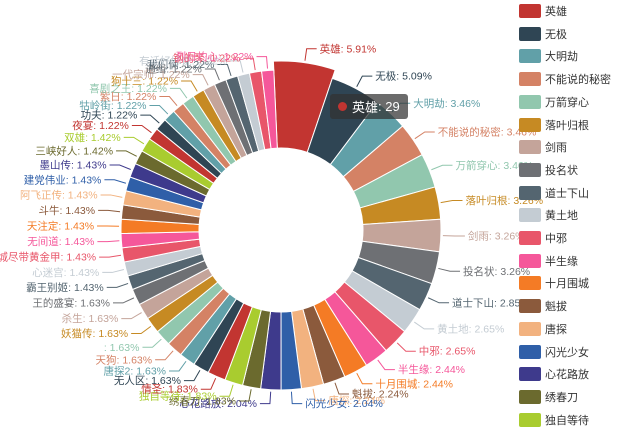 This screenshot has width=640, height=446. Describe the element at coordinates (74, 150) in the screenshot. I see `slice-label: 三峡好人: 1.42%` at that location.